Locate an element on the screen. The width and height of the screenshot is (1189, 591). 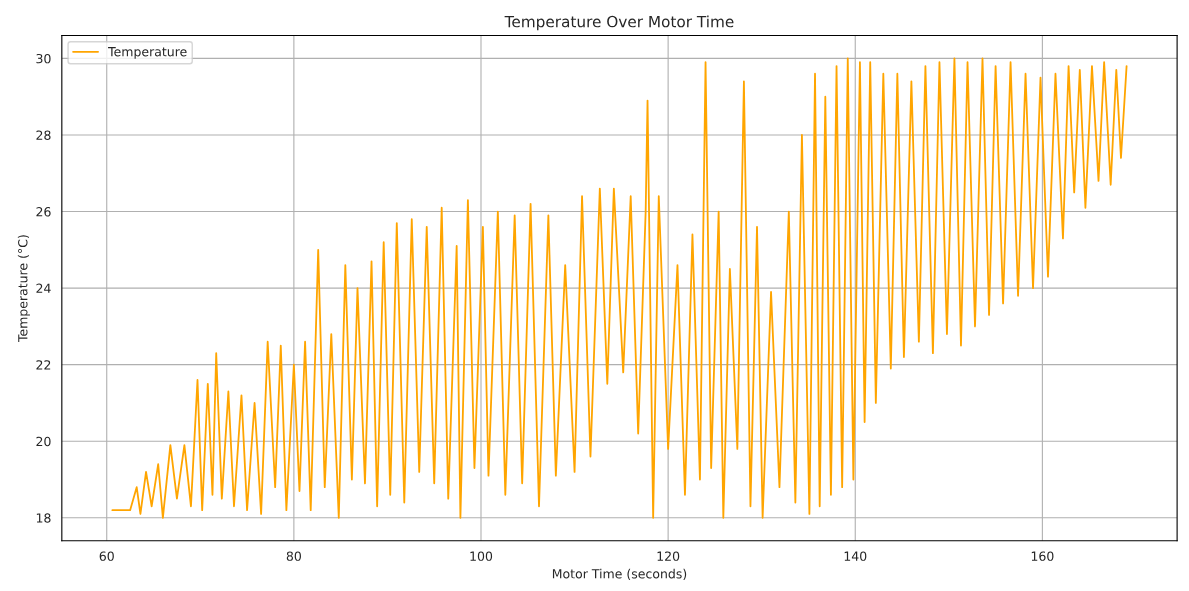
x-tick-label: 140 is located at coordinates (855, 556).